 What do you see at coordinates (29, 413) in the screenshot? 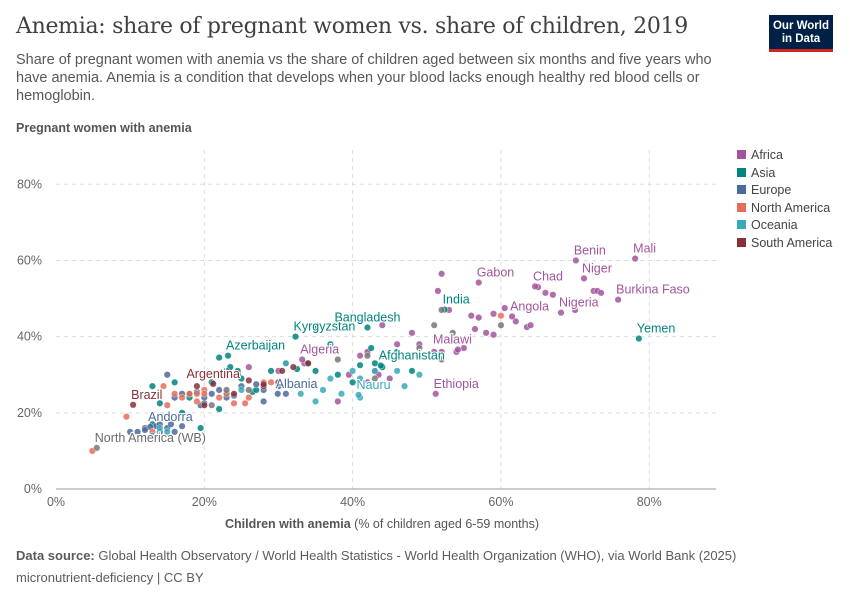
I see `y-tick-label: 20%` at bounding box center [29, 413].